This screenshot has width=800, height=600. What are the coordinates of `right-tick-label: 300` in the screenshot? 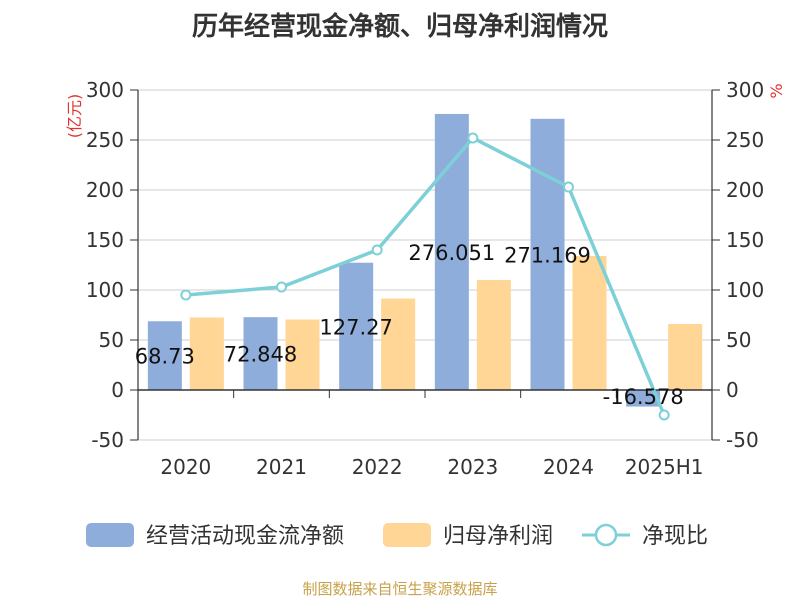 It's located at (745, 90).